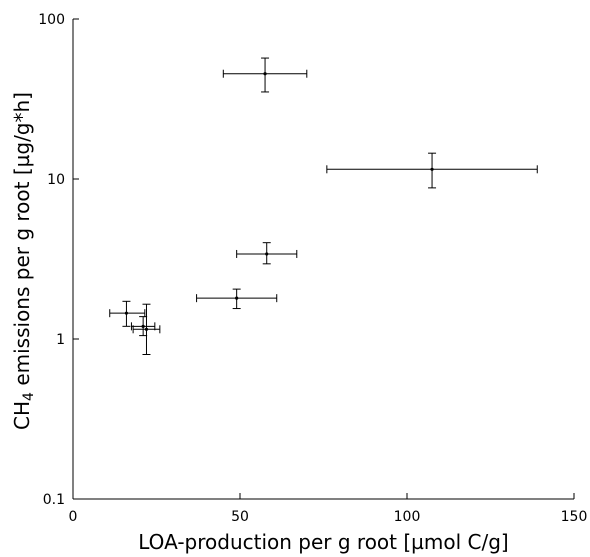 The height and width of the screenshot is (557, 590). Describe the element at coordinates (56, 180) in the screenshot. I see `y-tick-label: 10` at that location.